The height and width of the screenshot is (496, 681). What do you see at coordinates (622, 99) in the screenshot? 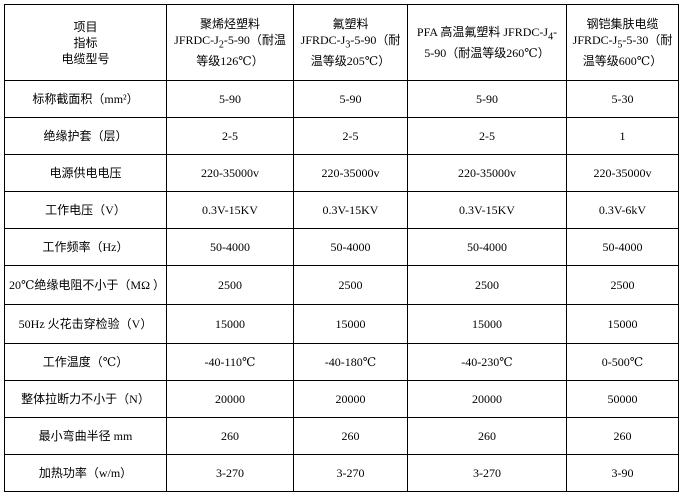
I see `table-cell: 5-30` at bounding box center [622, 99].